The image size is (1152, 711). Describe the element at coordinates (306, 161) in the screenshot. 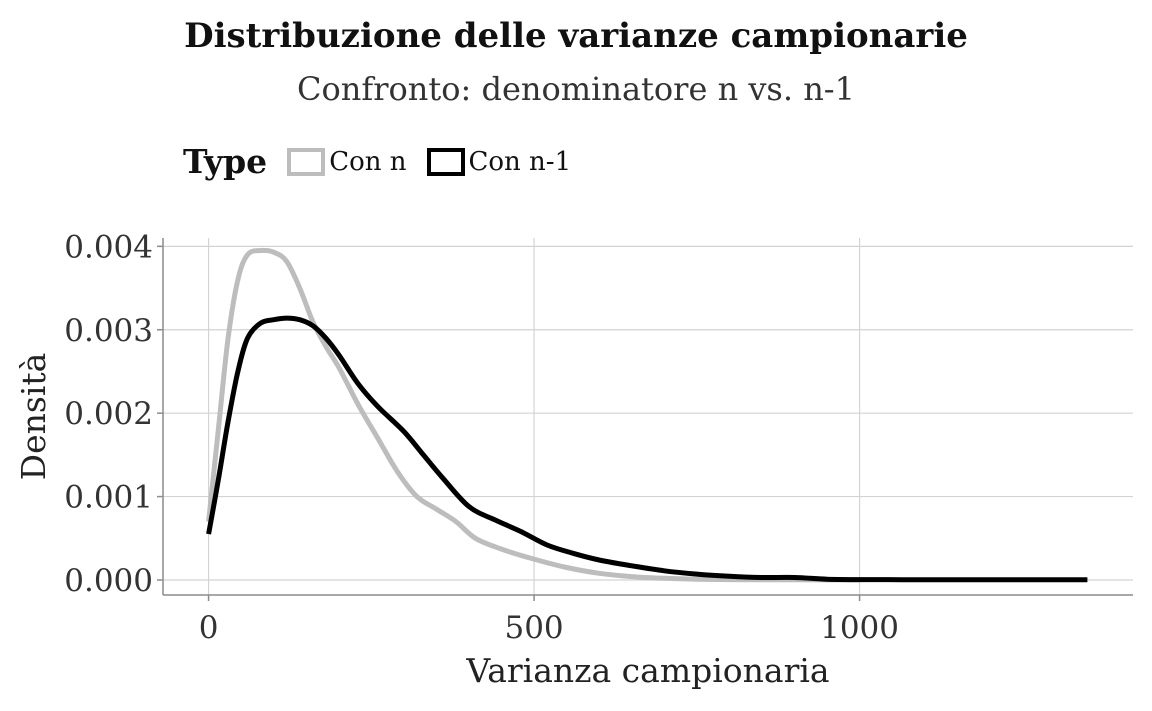

I see `legend-key-con-n` at that location.